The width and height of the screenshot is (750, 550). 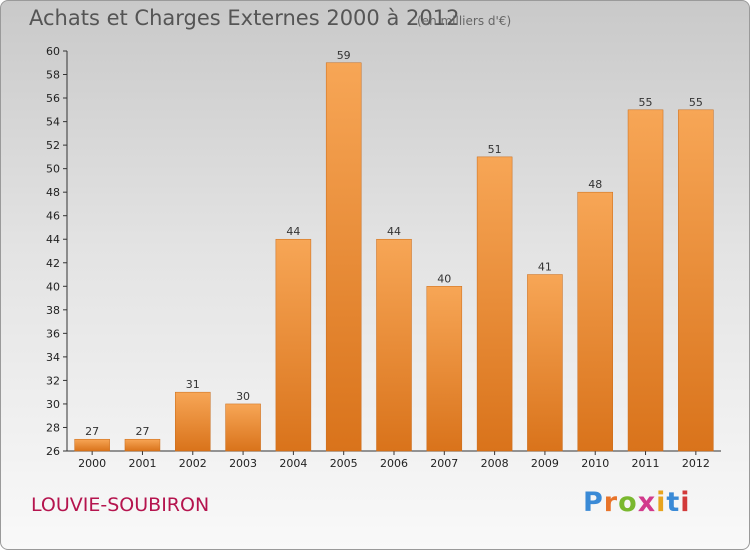 What do you see at coordinates (444, 278) in the screenshot?
I see `bar-value-label: 40` at bounding box center [444, 278].